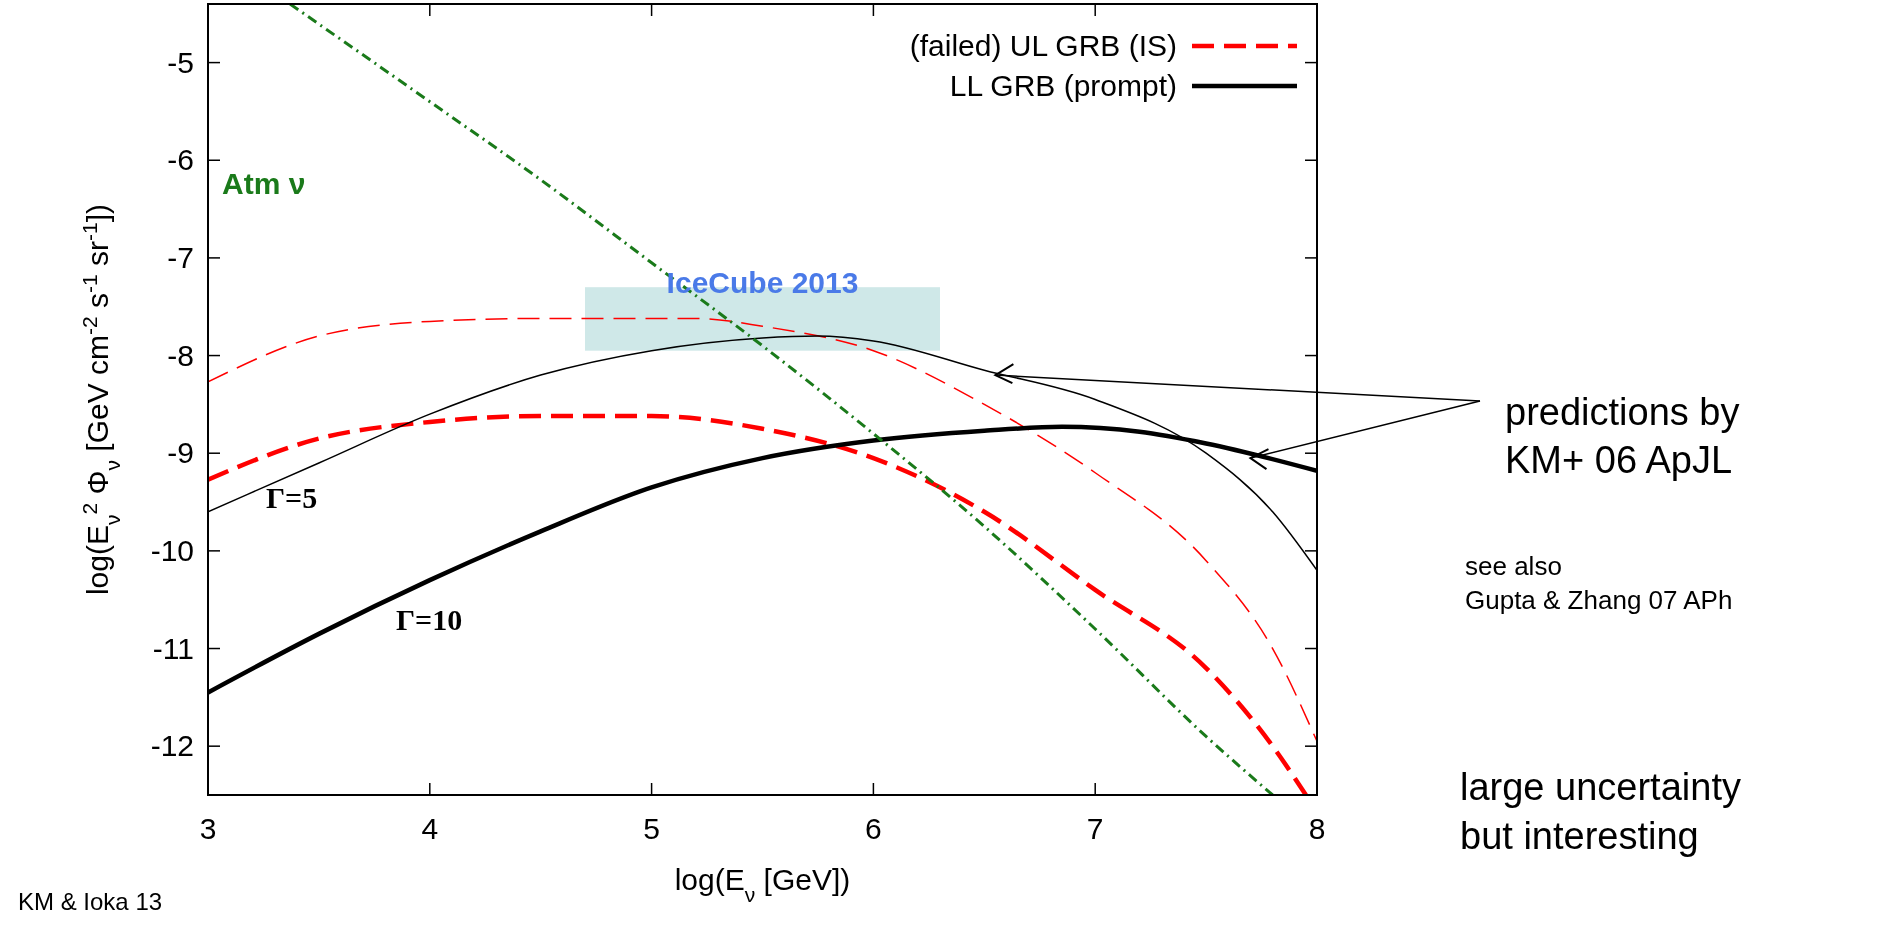 This screenshot has height=932, width=1895. What do you see at coordinates (172, 550) in the screenshot?
I see `y-tick-label: -10` at bounding box center [172, 550].